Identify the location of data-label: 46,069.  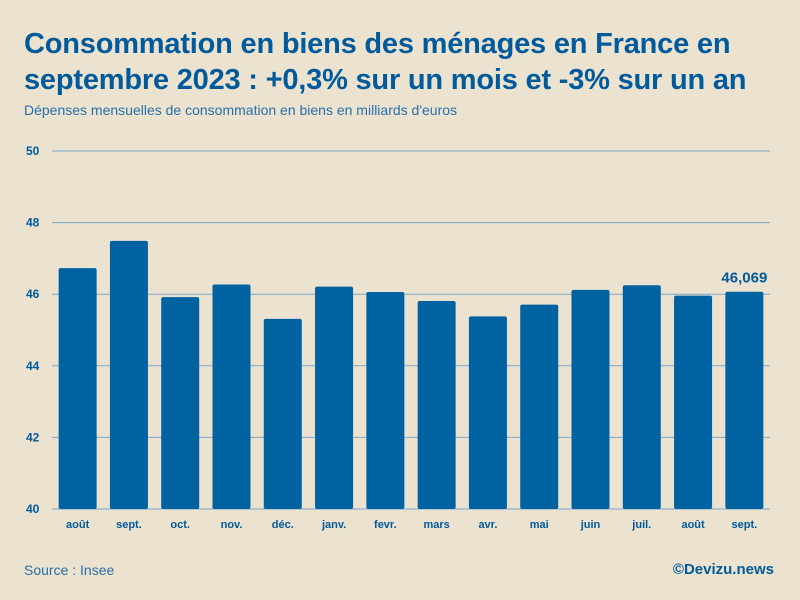
(744, 278).